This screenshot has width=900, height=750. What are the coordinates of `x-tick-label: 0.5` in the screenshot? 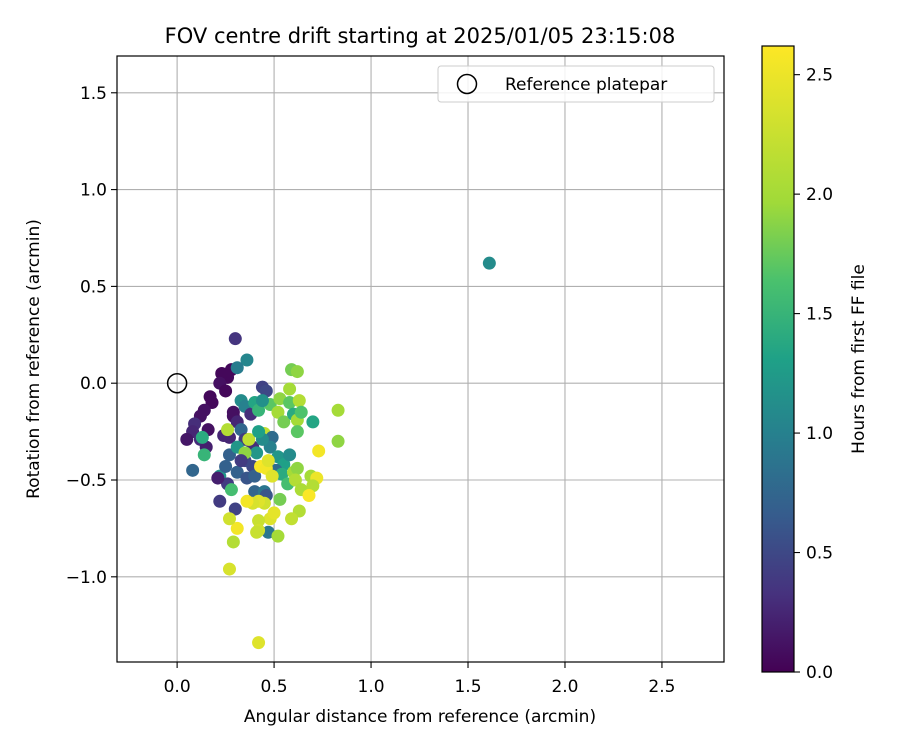 It's located at (274, 687).